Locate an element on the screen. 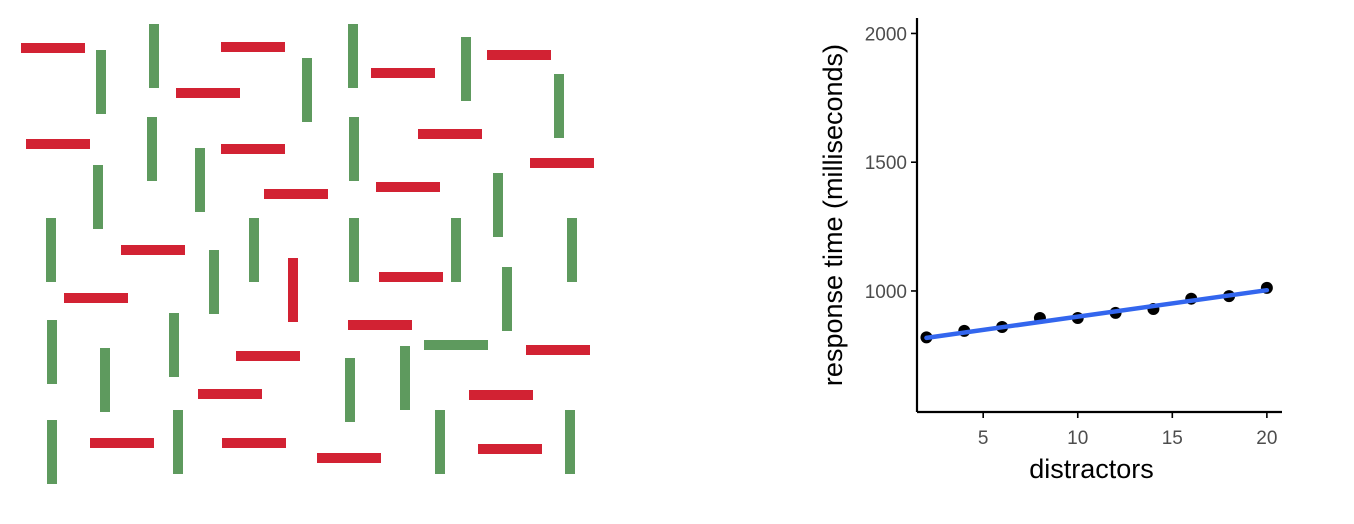  x-tick-label: 5 is located at coordinates (983, 438).